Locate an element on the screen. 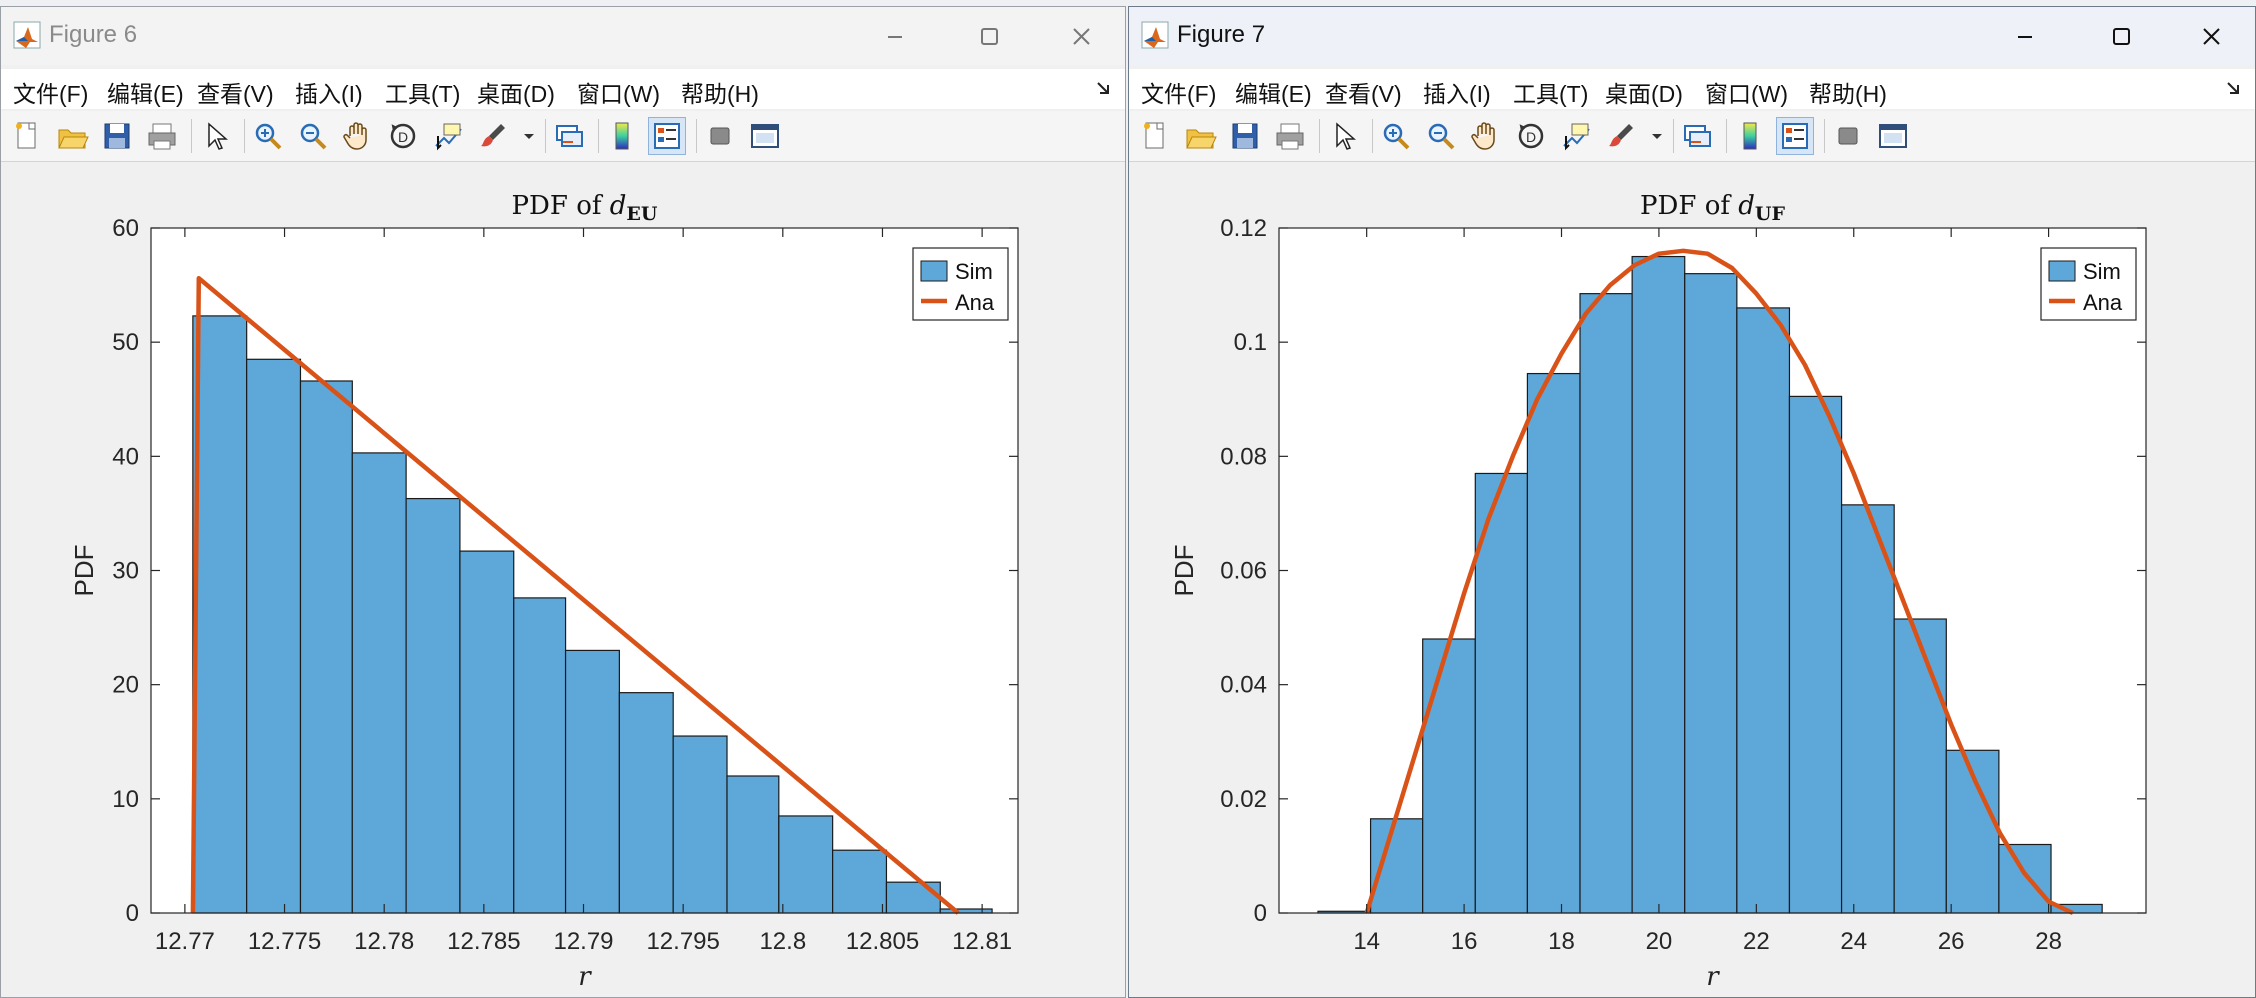 The height and width of the screenshot is (998, 2256). open-file-icon is located at coordinates (1201, 139).